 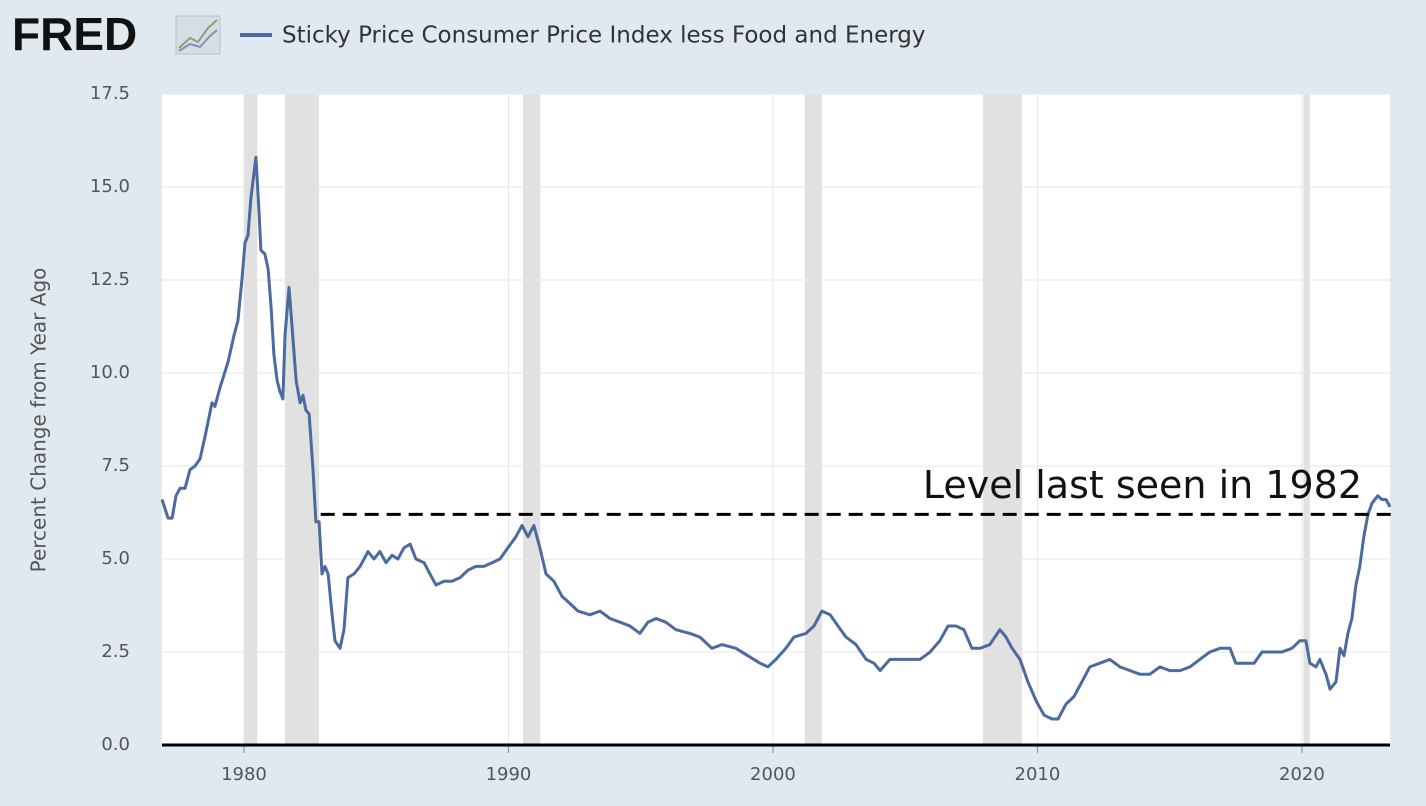 What do you see at coordinates (110, 186) in the screenshot?
I see `y-tick-label: 15.0` at bounding box center [110, 186].